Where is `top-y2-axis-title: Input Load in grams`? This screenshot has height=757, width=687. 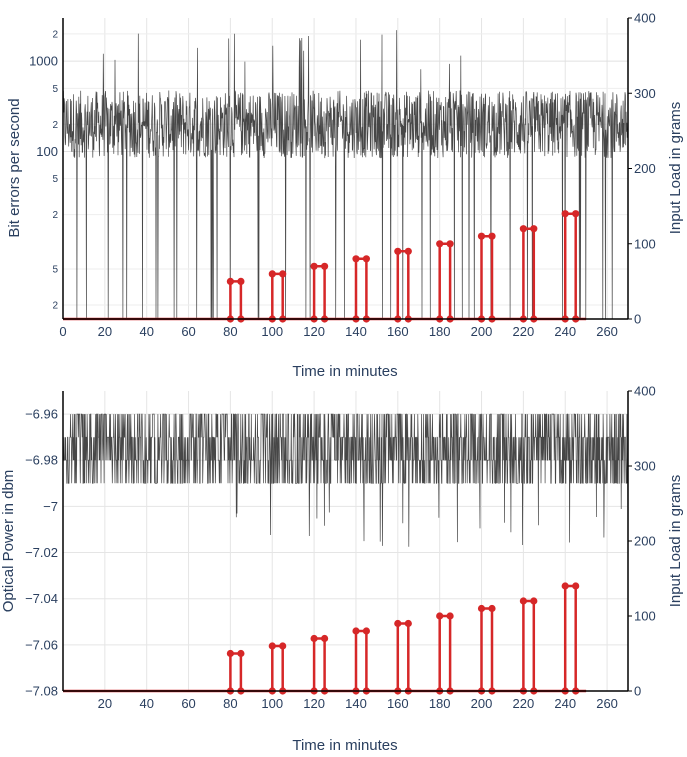
top-y2-axis-title: Input Load in grams is located at coordinates (675, 168).